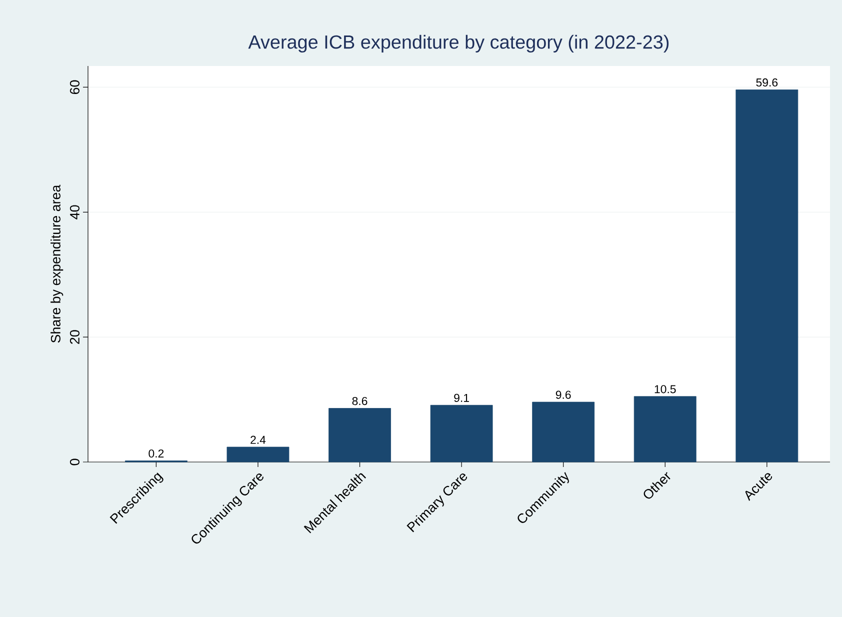 This screenshot has width=842, height=617. Describe the element at coordinates (57, 263) in the screenshot. I see `y-axis-title: Share by expenditure area` at that location.